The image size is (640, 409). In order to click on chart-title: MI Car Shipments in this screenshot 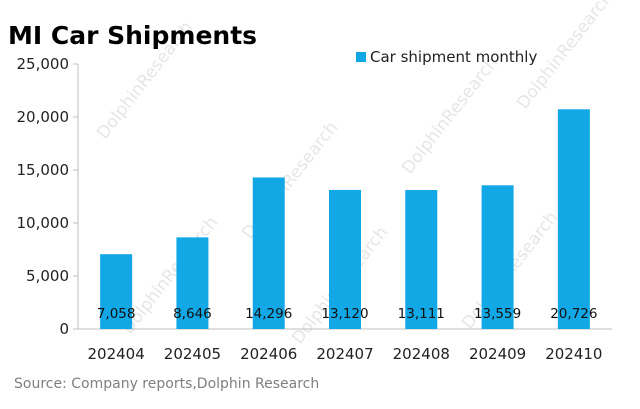, I will do `click(132, 35)`.